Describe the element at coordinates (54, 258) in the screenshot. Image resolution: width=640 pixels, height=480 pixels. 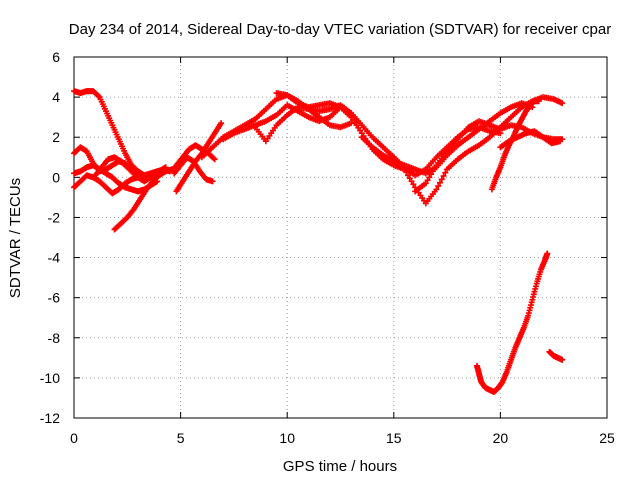
I see `y-tick-label: -4` at that location.